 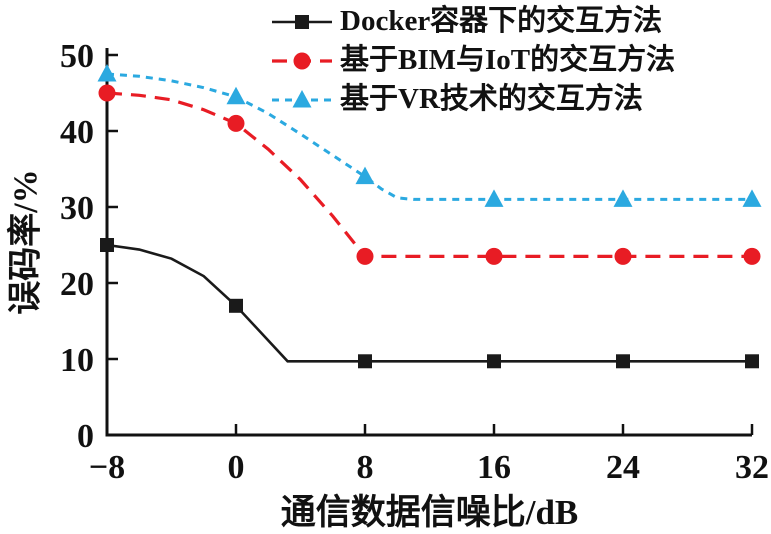 I want to click on legend-item-bim-iot: 基于BIM与IoT的交互方法, so click(x=472, y=60).